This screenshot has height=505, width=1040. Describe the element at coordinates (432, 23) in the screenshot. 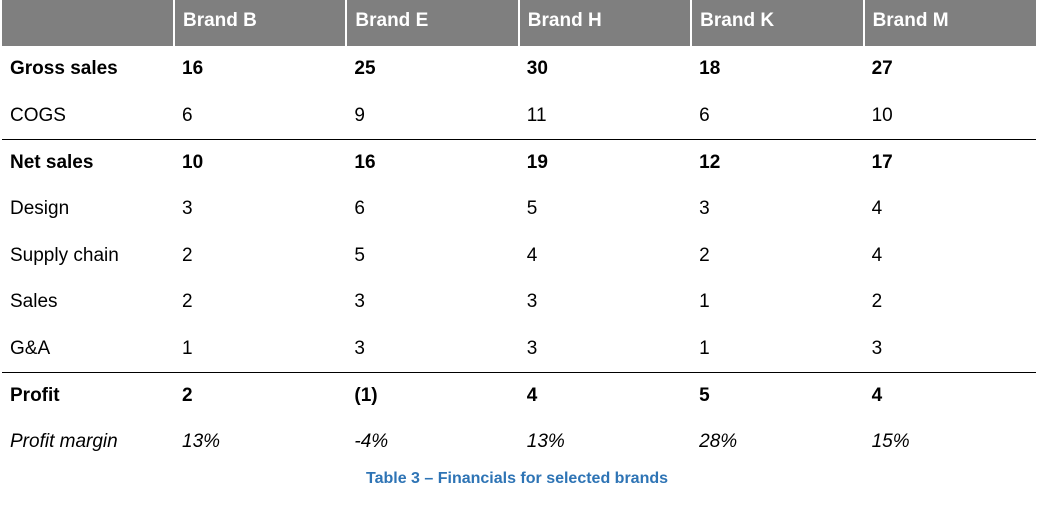

I see `header-brand-e: Brand E` at that location.